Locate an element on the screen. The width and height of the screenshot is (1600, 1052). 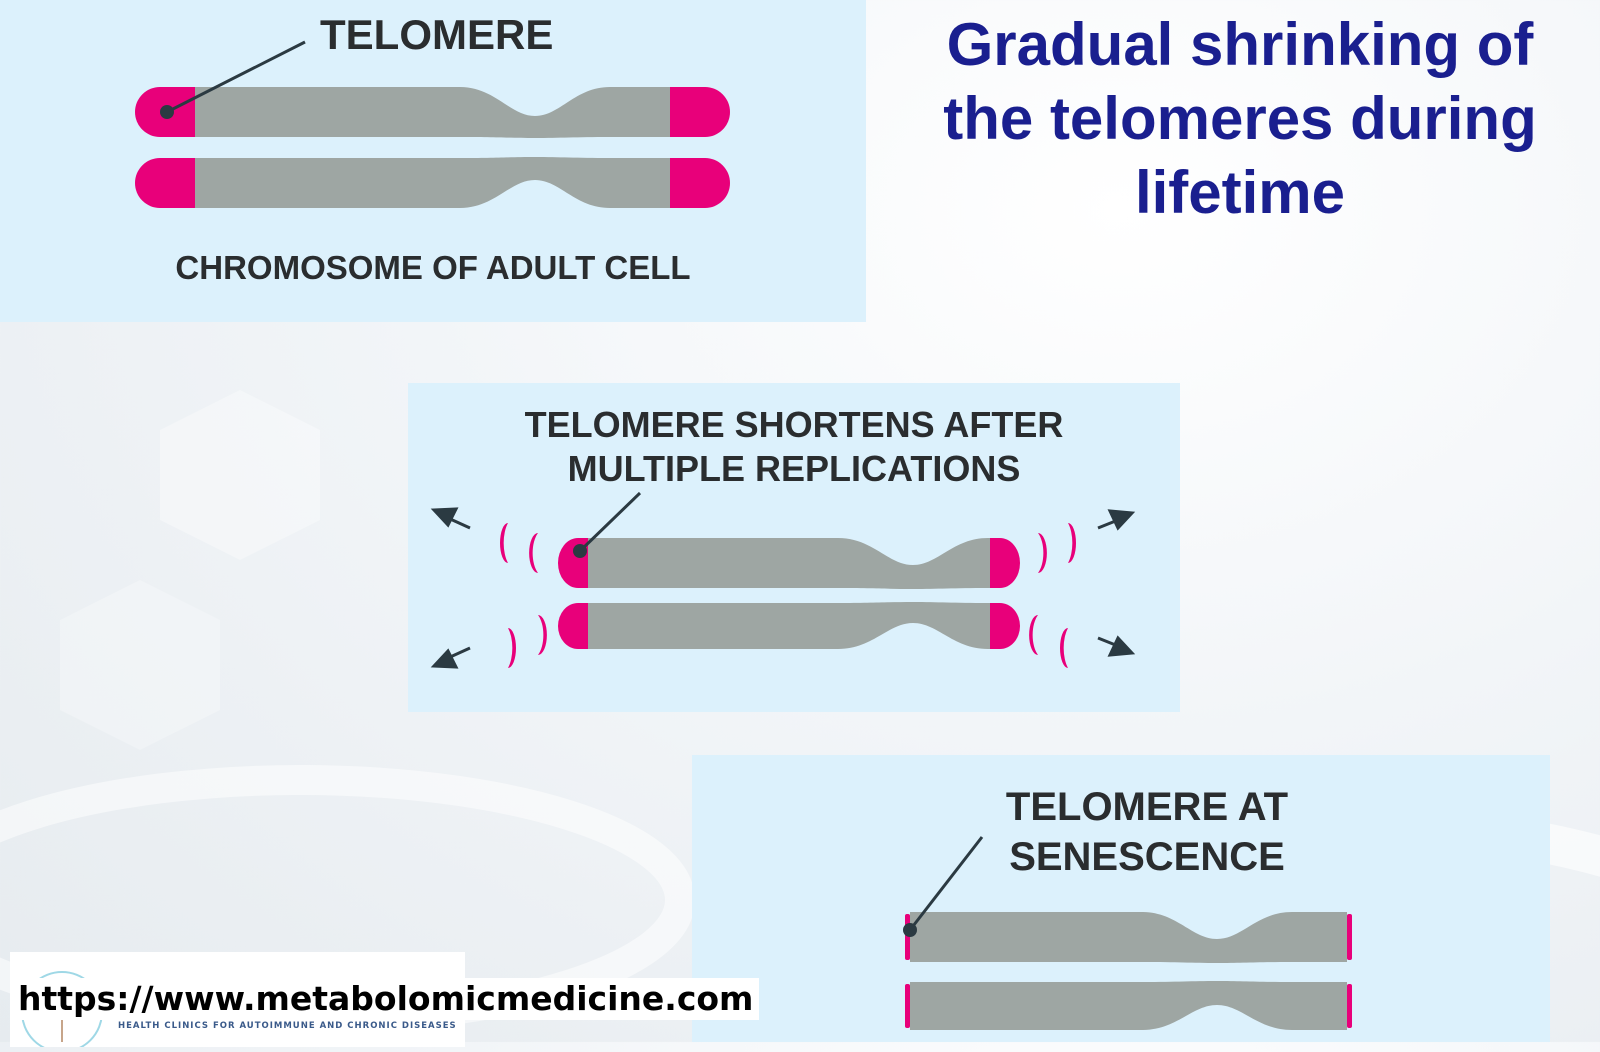
senescence-label-line2: SENESCENCE is located at coordinates (1147, 857).